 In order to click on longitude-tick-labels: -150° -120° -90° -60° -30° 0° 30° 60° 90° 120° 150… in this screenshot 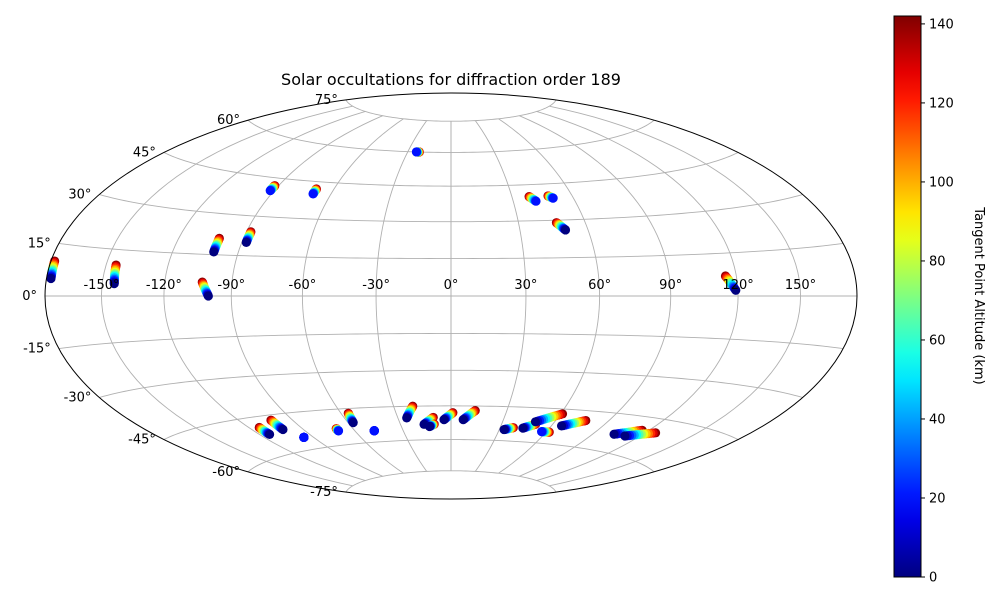, I will do `click(449, 285)`.